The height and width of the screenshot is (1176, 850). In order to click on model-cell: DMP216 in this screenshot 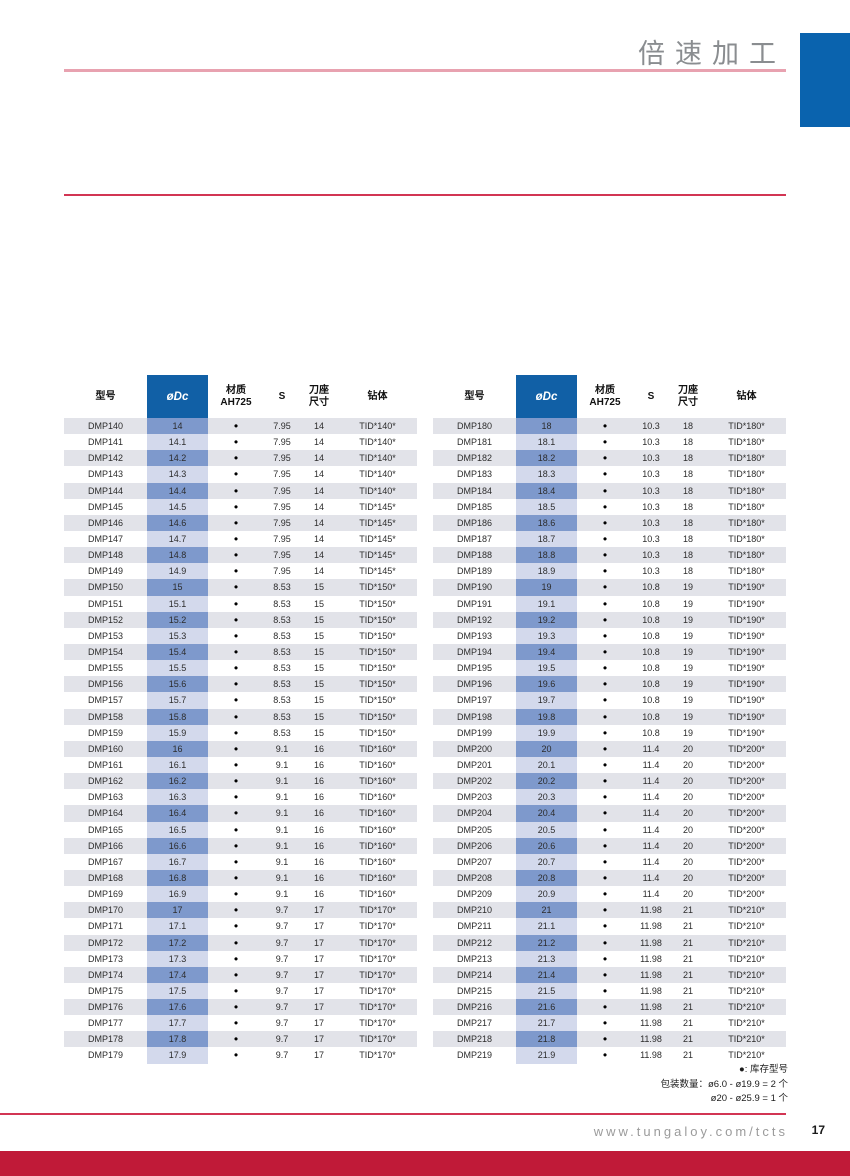, I will do `click(474, 1007)`.